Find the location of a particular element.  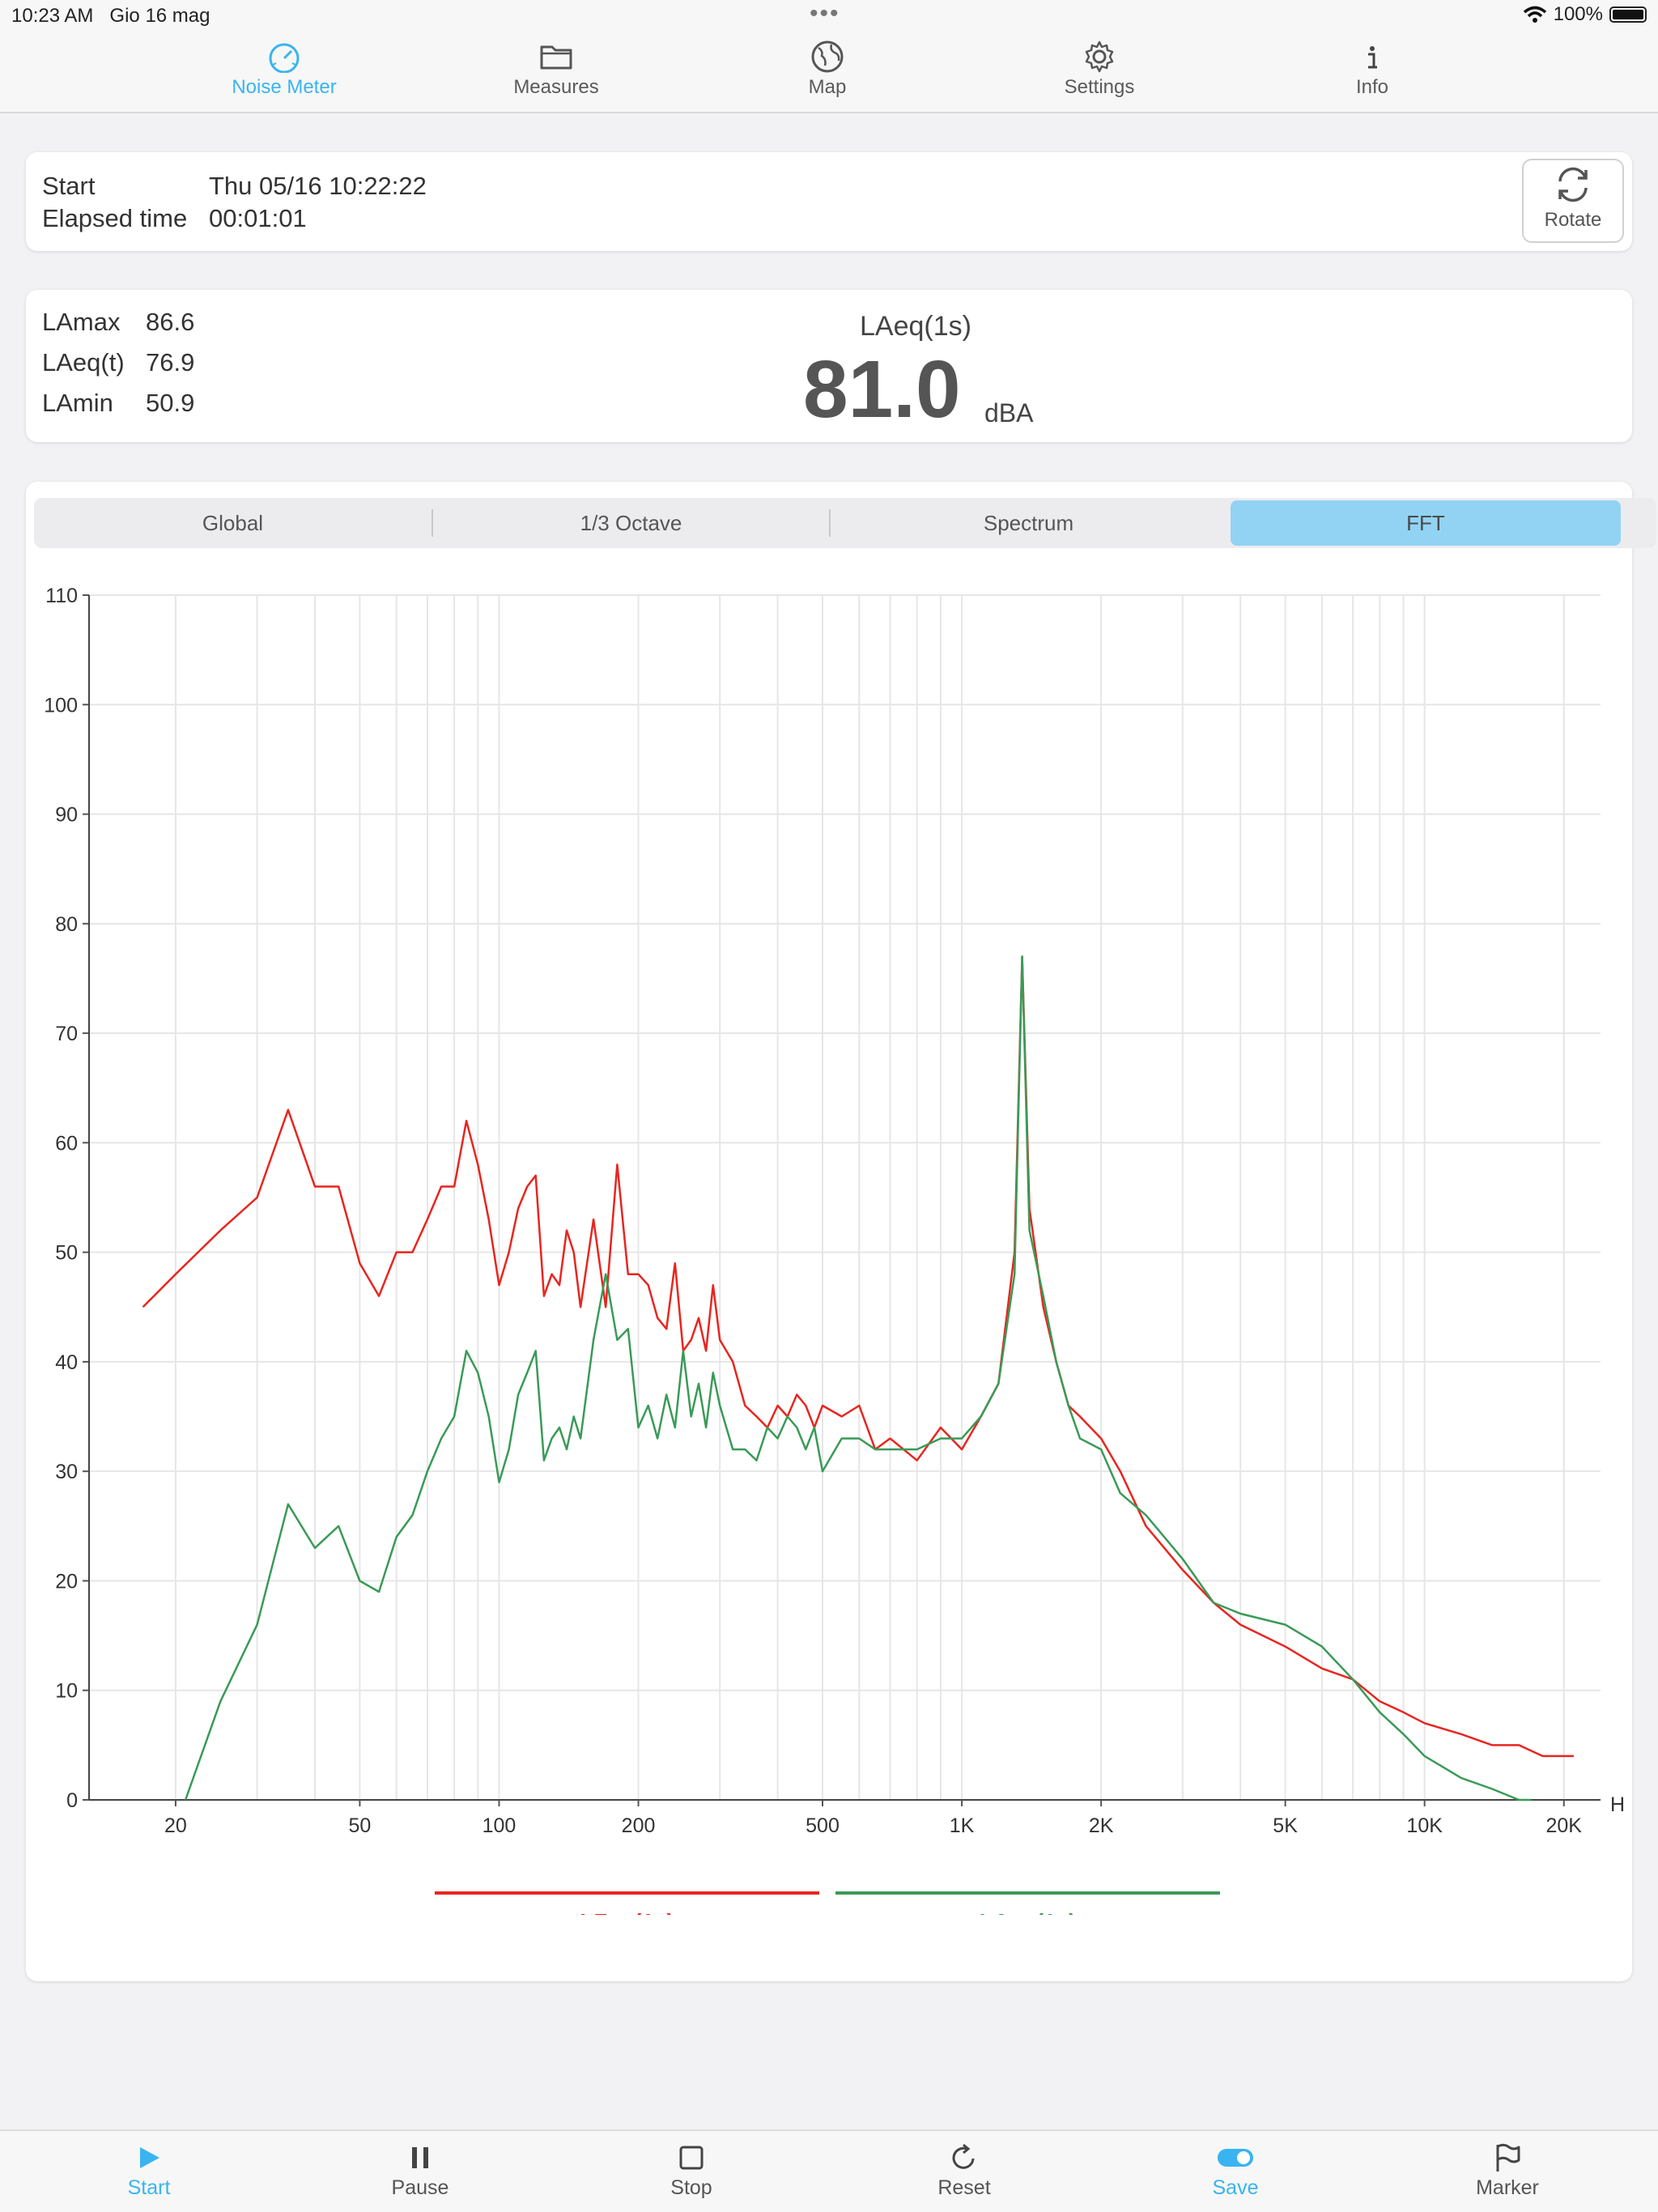

laeqt-label: LAeq(t) is located at coordinates (83, 362).